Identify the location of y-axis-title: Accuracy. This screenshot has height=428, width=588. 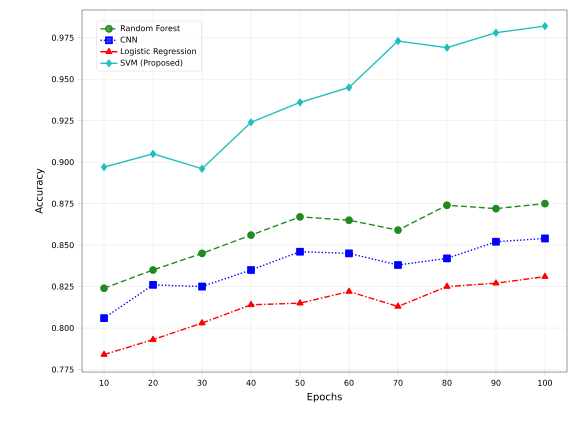
(40, 191).